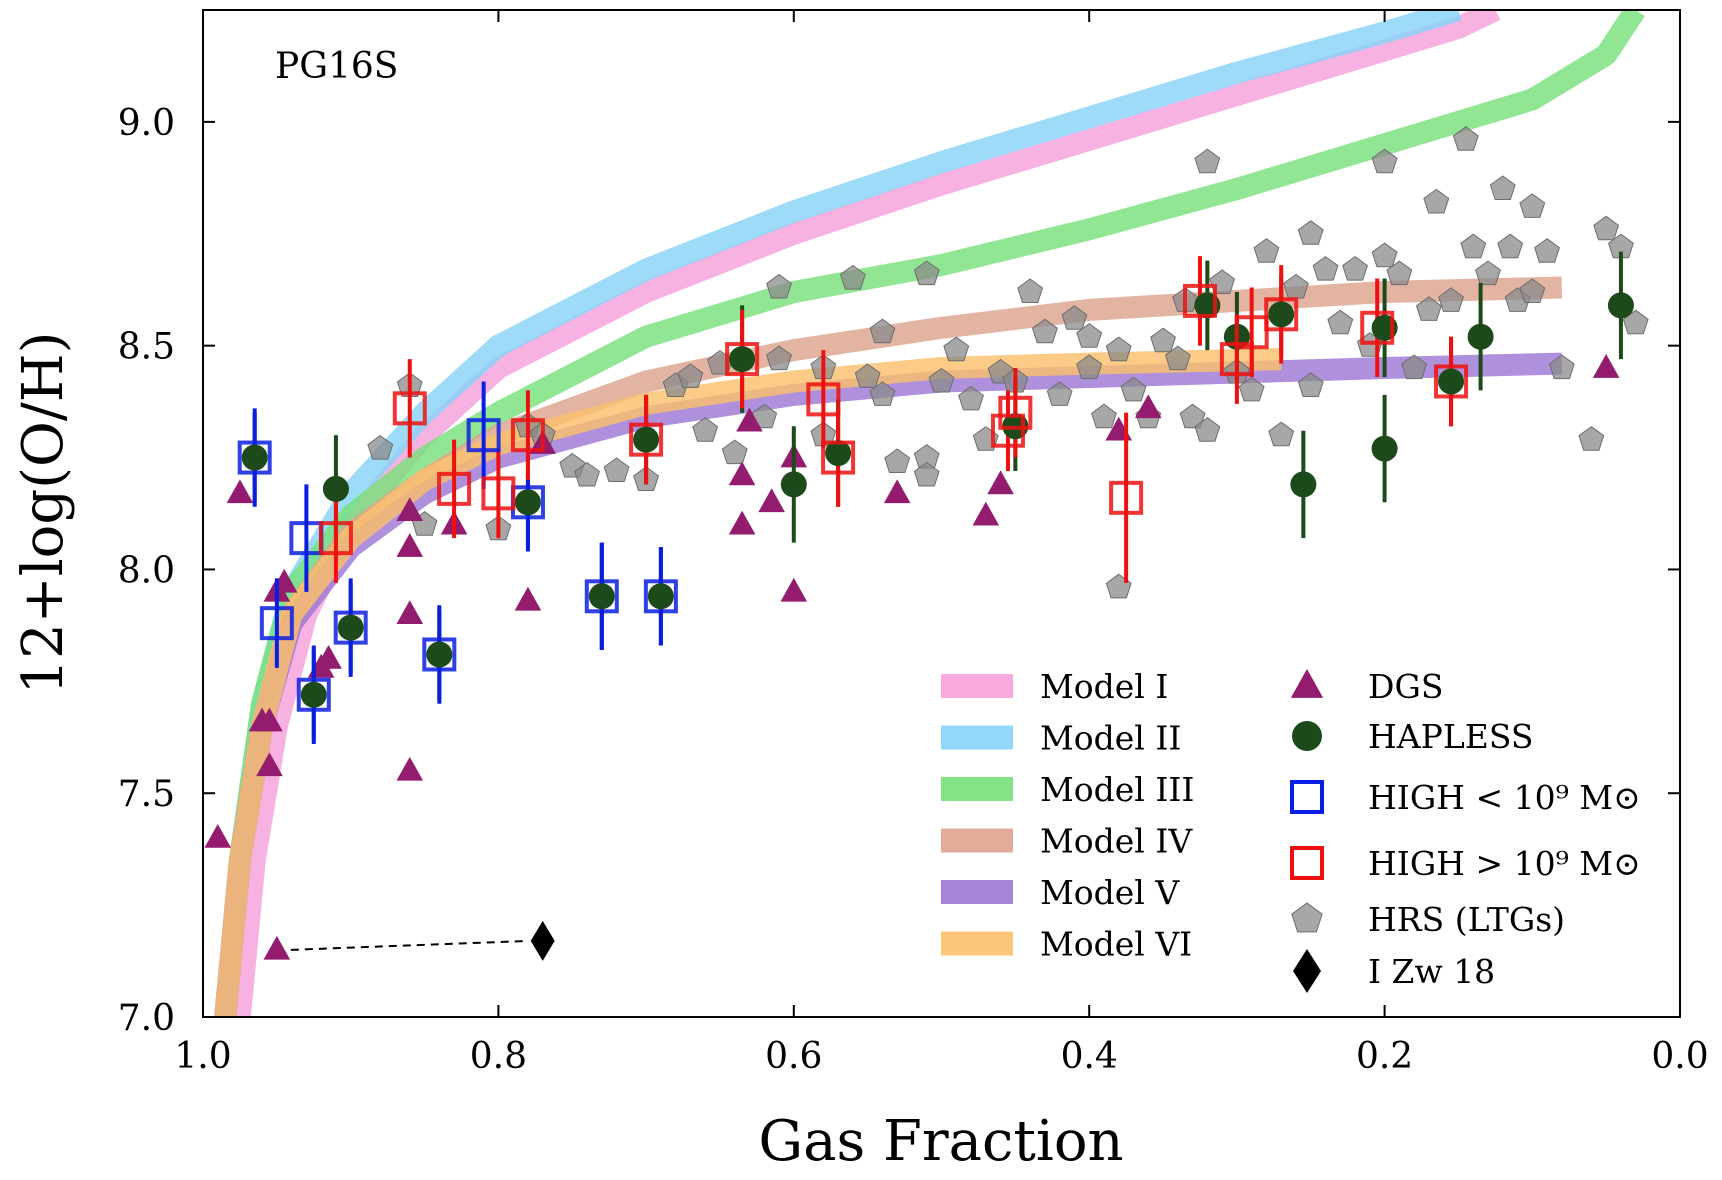 The height and width of the screenshot is (1180, 1722). What do you see at coordinates (1104, 686) in the screenshot?
I see `legend-model-i-label: Model I` at bounding box center [1104, 686].